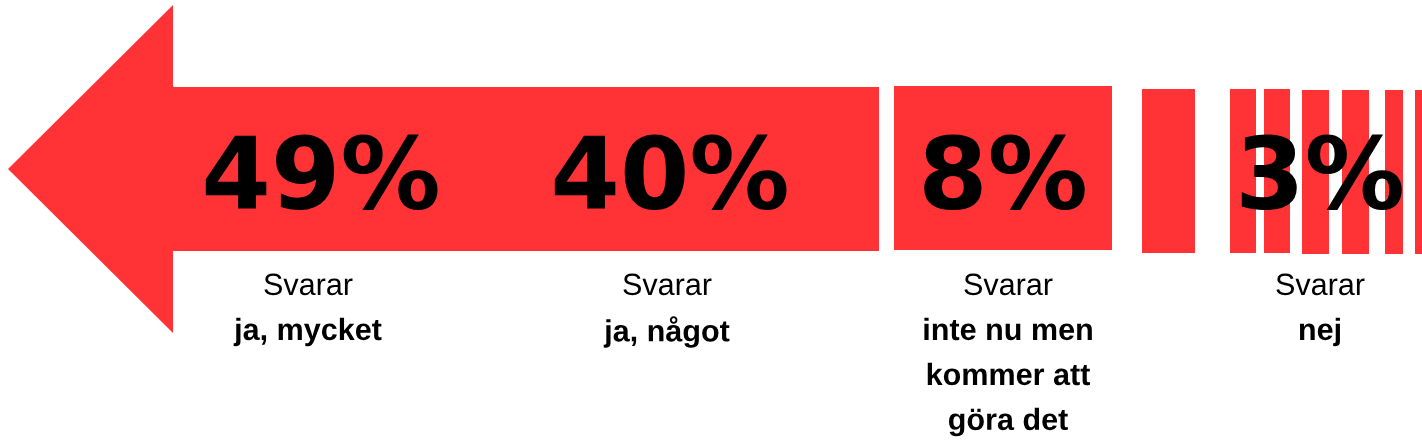  I want to click on category-label: Svarar ja, något, so click(666, 310).